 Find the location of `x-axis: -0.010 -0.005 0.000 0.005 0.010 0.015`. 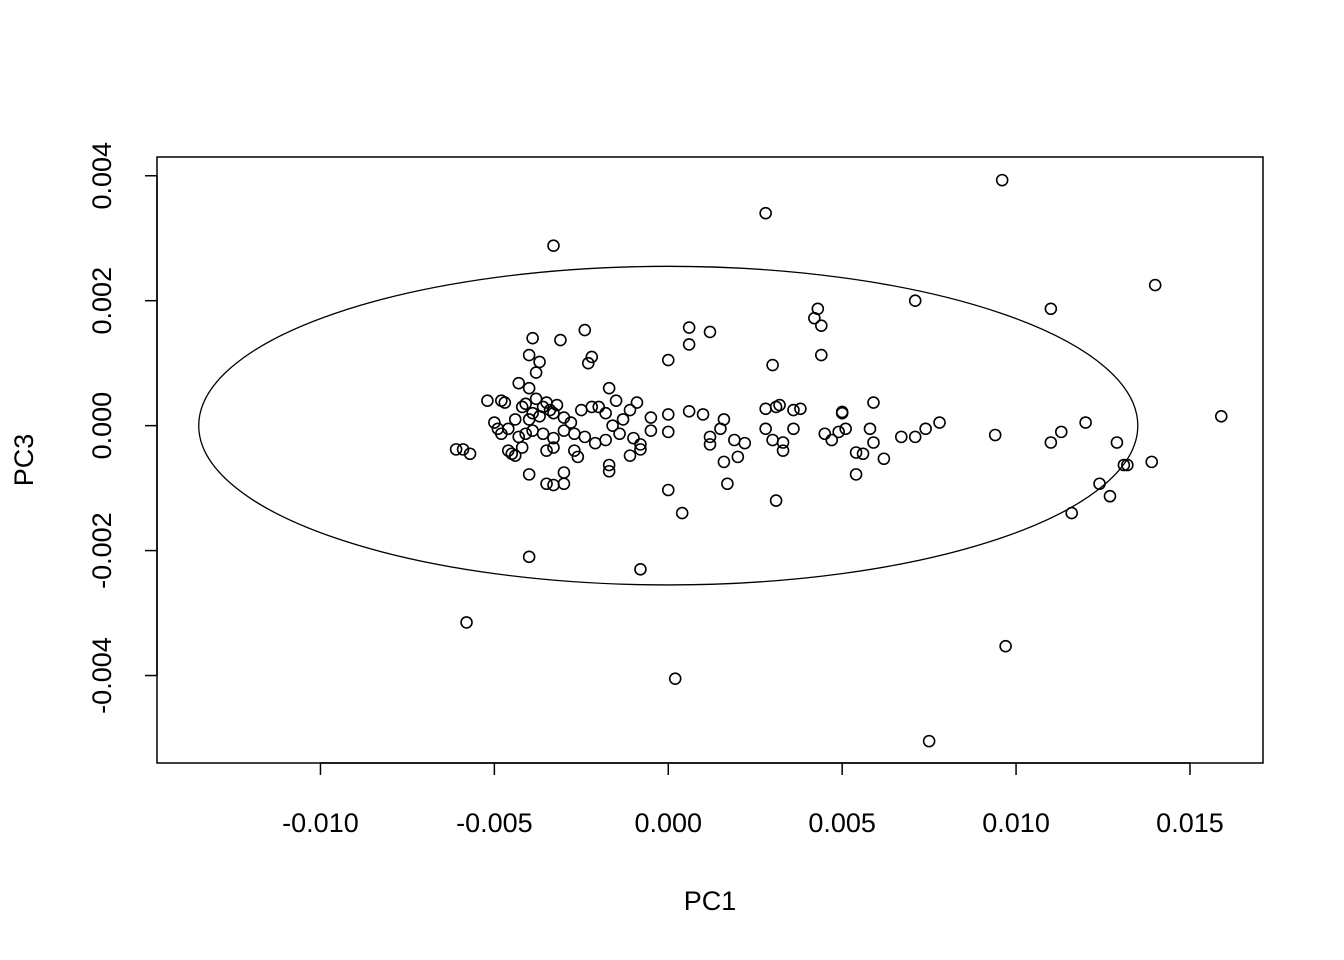

x-axis: -0.010 -0.005 0.000 0.005 0.010 0.015 is located at coordinates (753, 800).